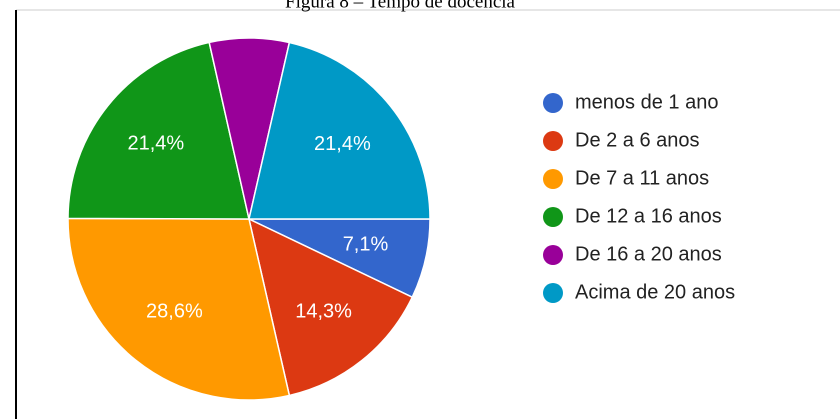 This screenshot has width=840, height=419. What do you see at coordinates (174, 312) in the screenshot?
I see `slice-label: 28,6%` at bounding box center [174, 312].